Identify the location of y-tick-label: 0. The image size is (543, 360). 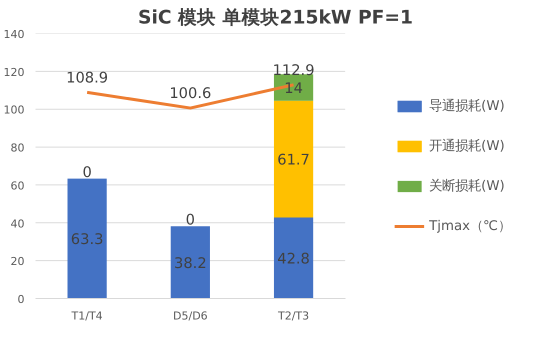
(21, 299).